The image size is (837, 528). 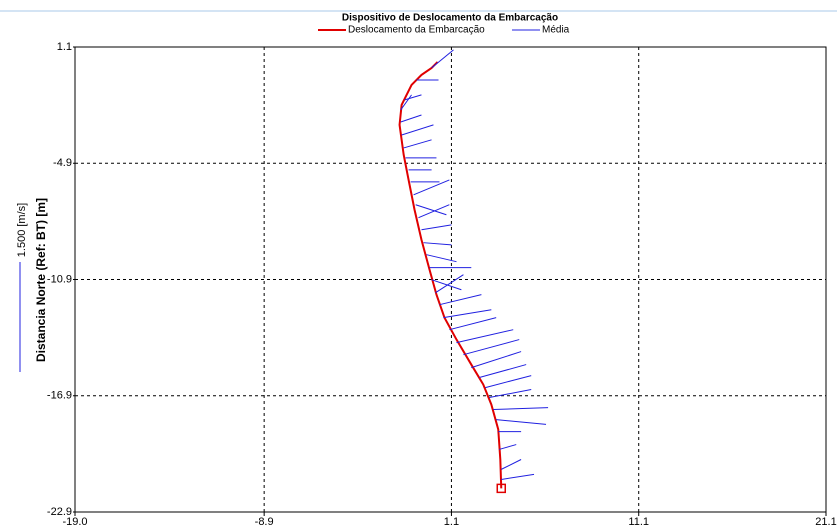 I want to click on y-tick-label: -16.9, so click(x=59, y=396).